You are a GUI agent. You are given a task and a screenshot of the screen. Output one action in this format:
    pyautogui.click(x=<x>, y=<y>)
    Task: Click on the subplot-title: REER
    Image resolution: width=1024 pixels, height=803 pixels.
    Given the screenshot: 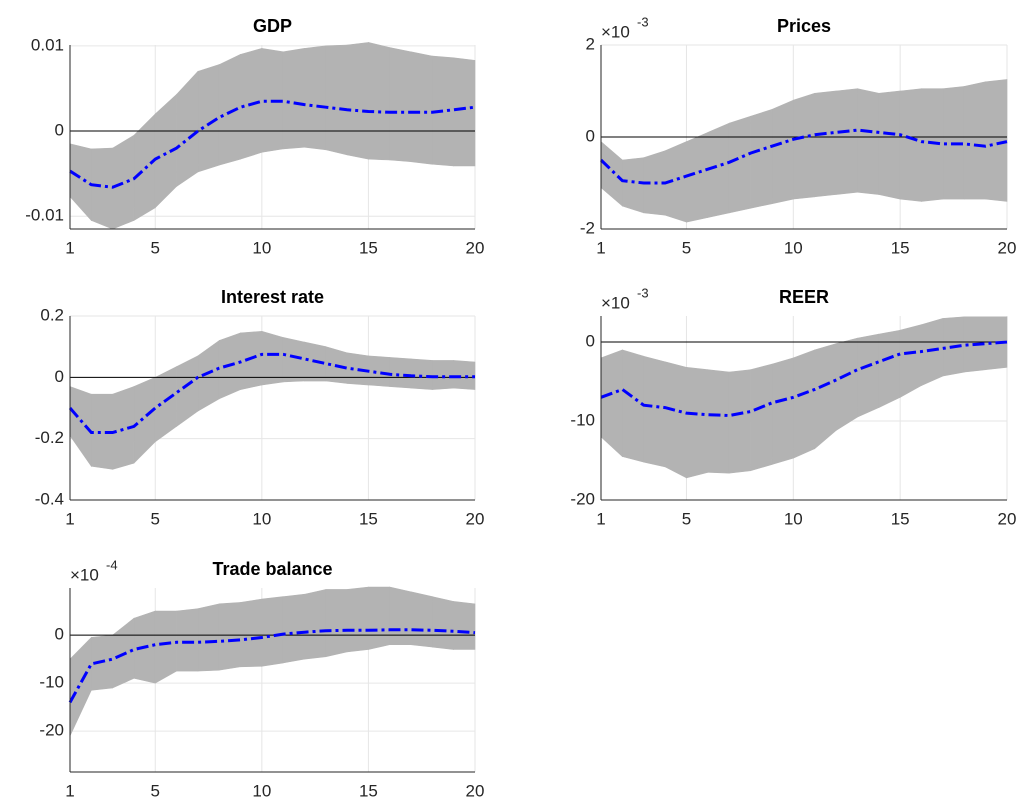 What is the action you would take?
    pyautogui.click(x=804, y=297)
    